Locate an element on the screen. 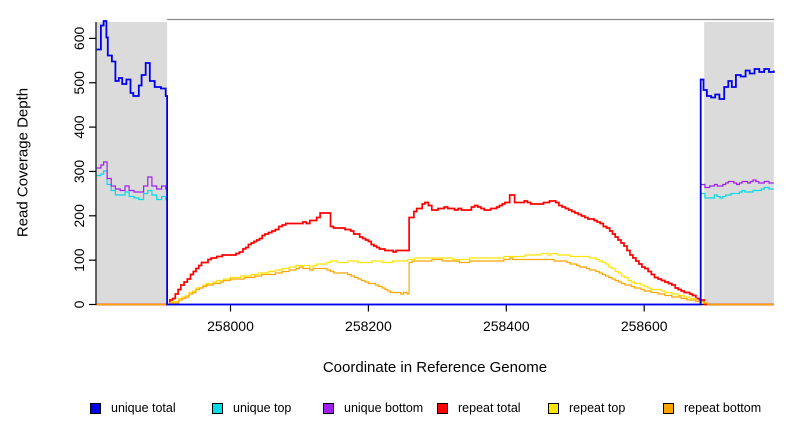  y-tick-label: 200 is located at coordinates (79, 216).